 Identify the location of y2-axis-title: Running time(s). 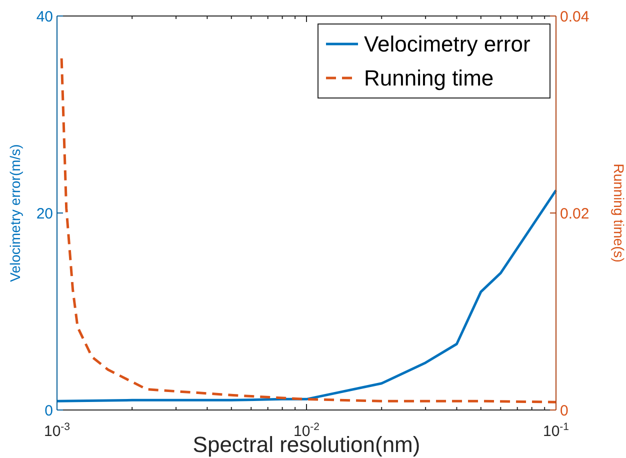
(618, 213).